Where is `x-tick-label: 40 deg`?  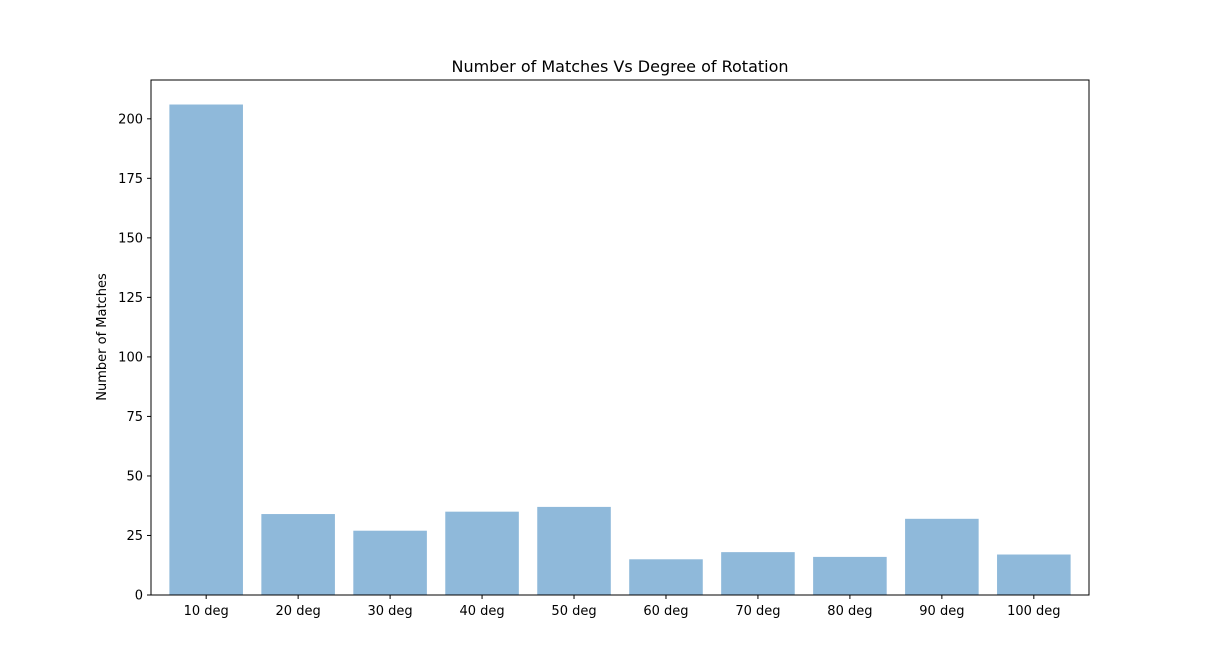 x-tick-label: 40 deg is located at coordinates (481, 611).